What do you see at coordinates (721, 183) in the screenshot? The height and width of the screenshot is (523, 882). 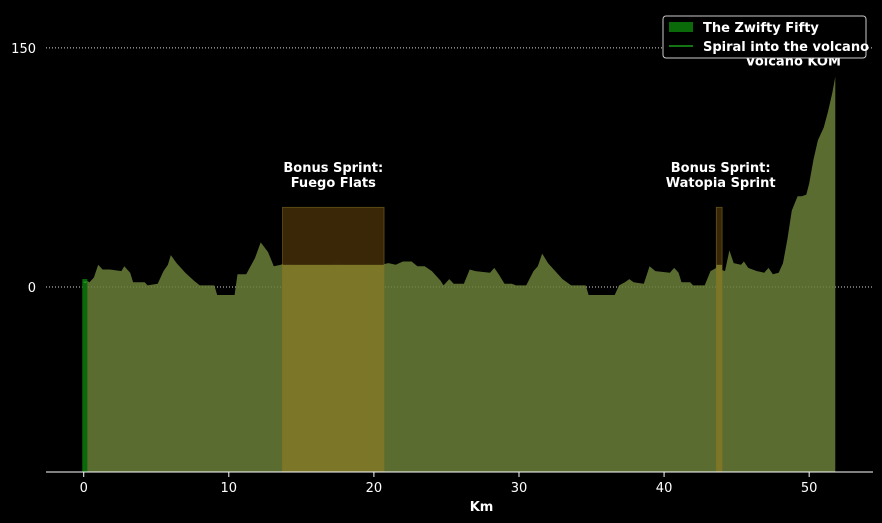 I see `sprint-label-line-1-1: Watopia Sprint` at bounding box center [721, 183].